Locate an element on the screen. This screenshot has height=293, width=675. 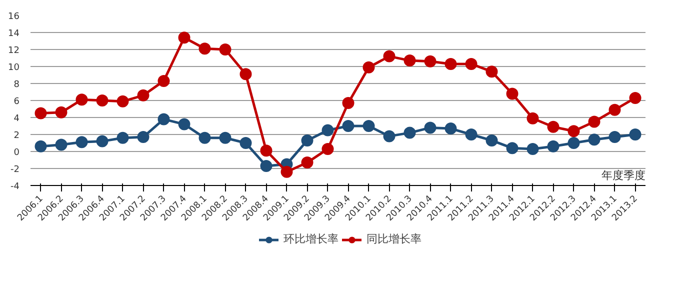
y-tick-label: 12 is located at coordinates (14, 51).